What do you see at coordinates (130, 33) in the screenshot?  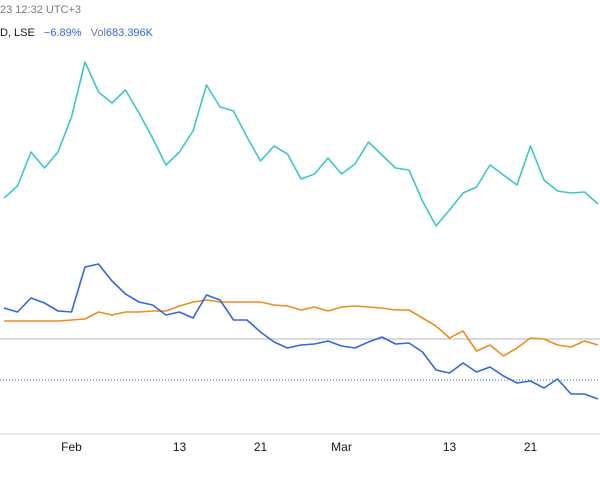 I see `volume: 683.396K` at bounding box center [130, 33].